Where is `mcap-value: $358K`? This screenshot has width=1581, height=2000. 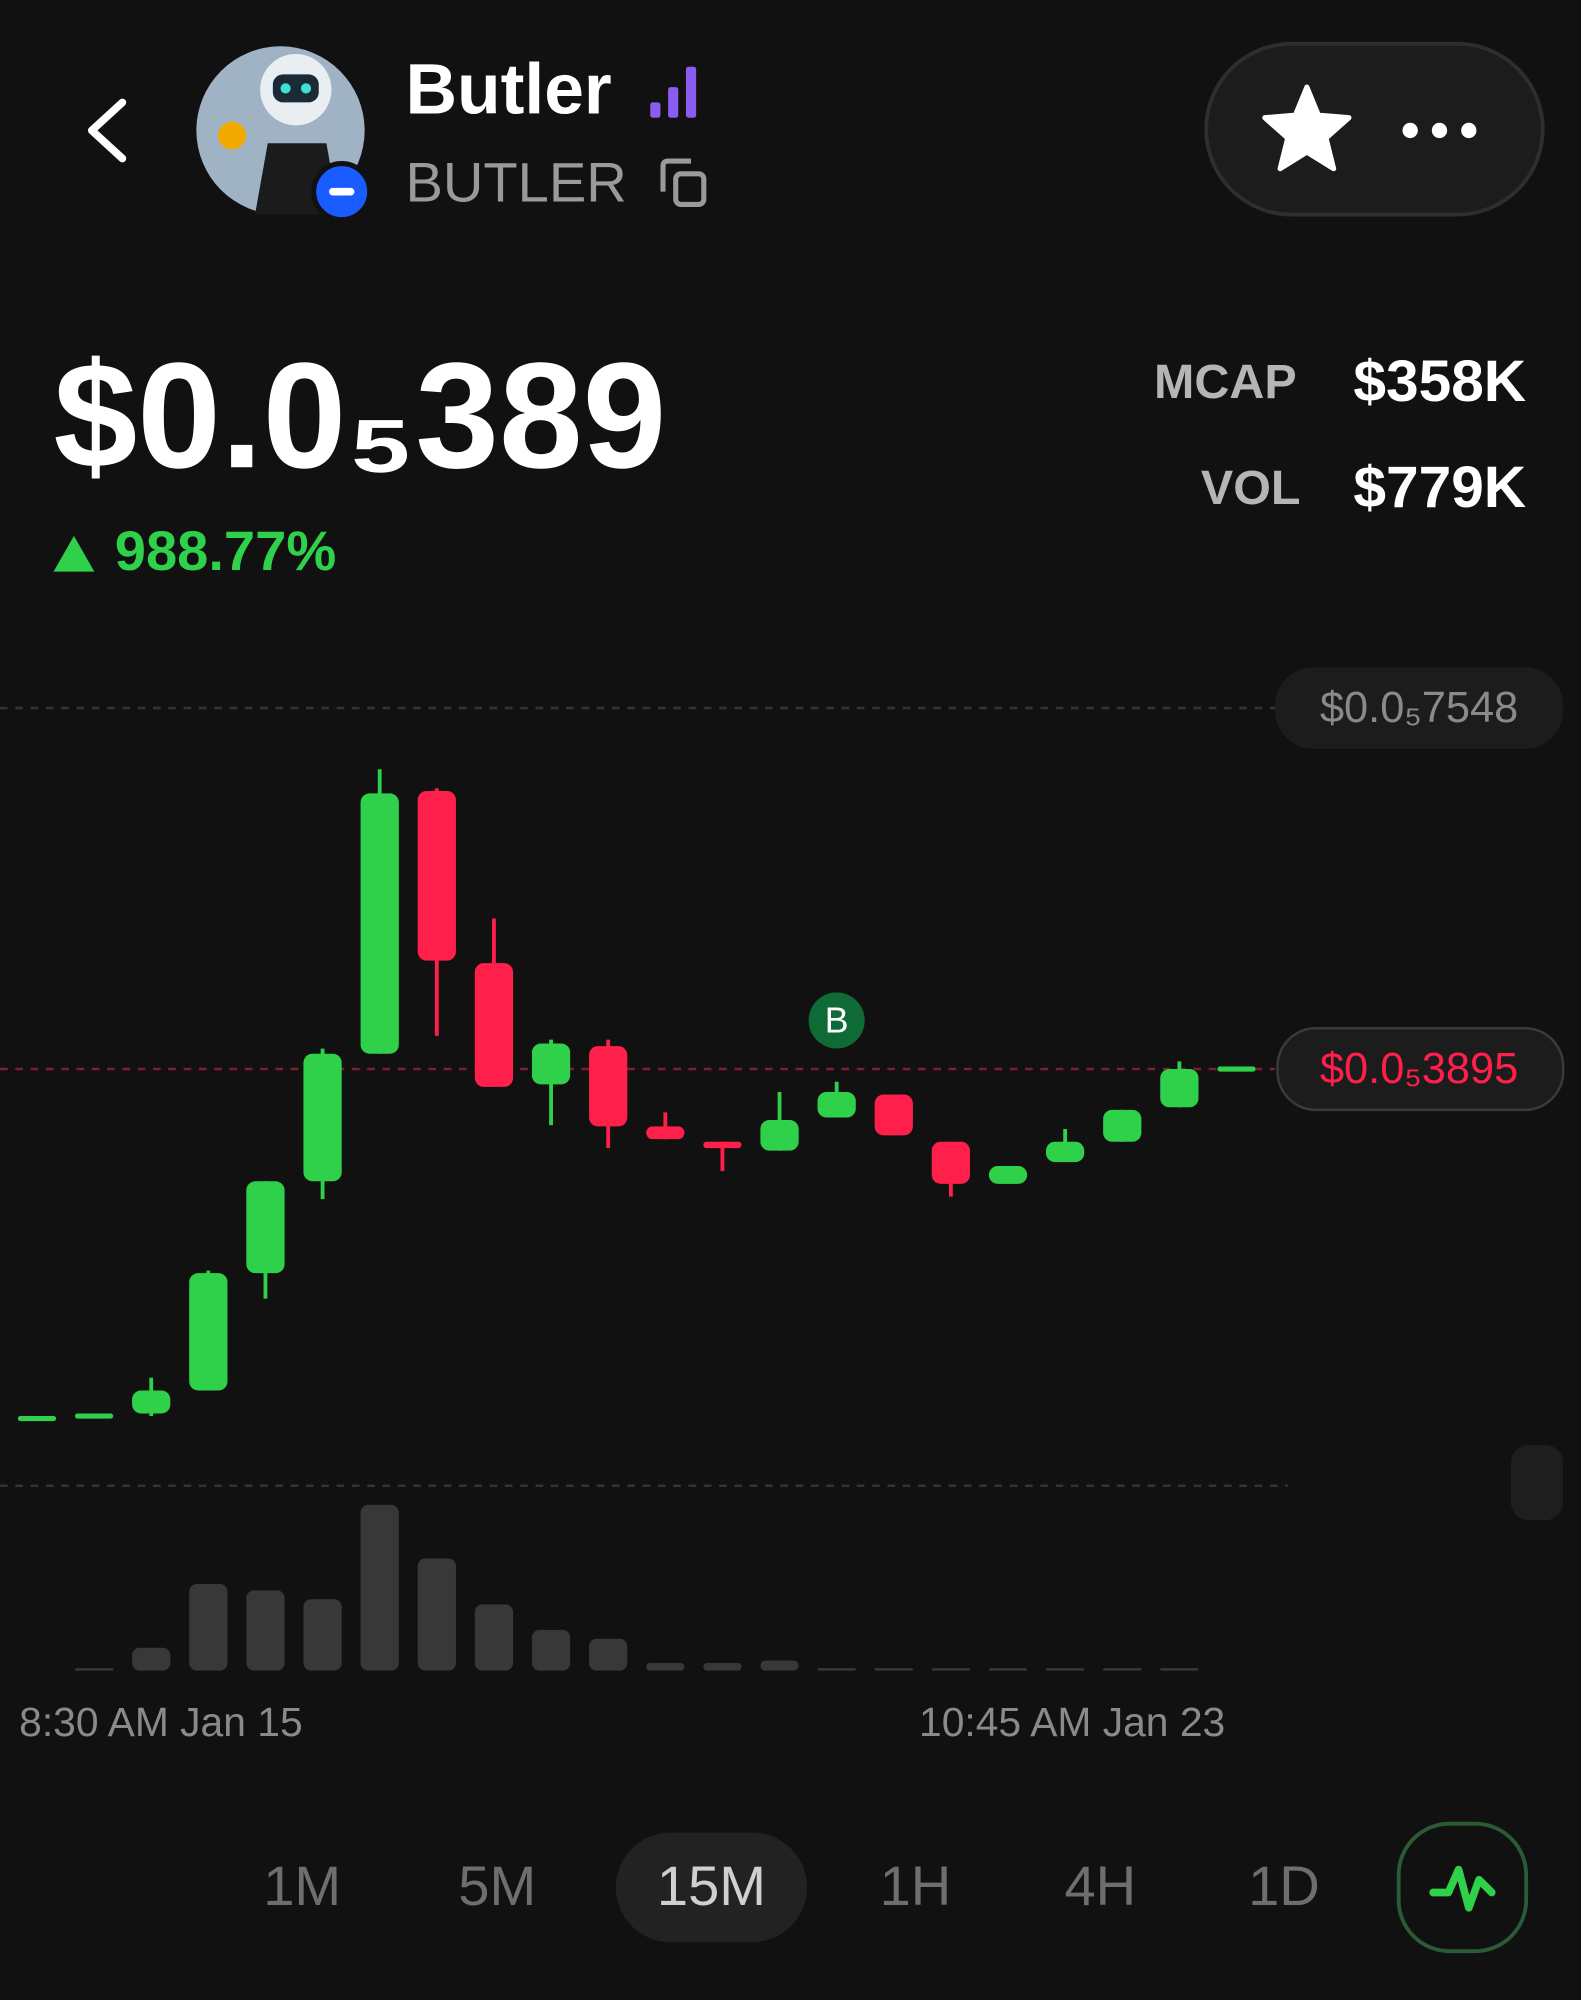
mcap-value: $358K is located at coordinates (1439, 381).